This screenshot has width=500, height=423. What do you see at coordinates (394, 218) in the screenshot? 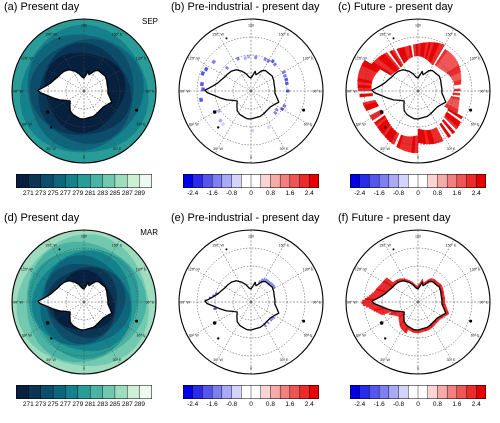
I see `panel-title: (f) Future - present day` at bounding box center [394, 218].